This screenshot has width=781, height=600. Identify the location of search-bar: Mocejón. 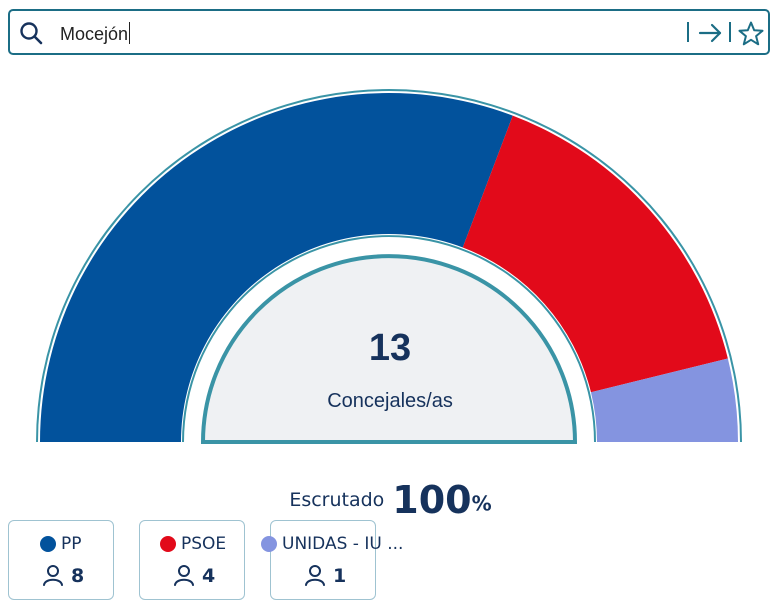
(389, 32).